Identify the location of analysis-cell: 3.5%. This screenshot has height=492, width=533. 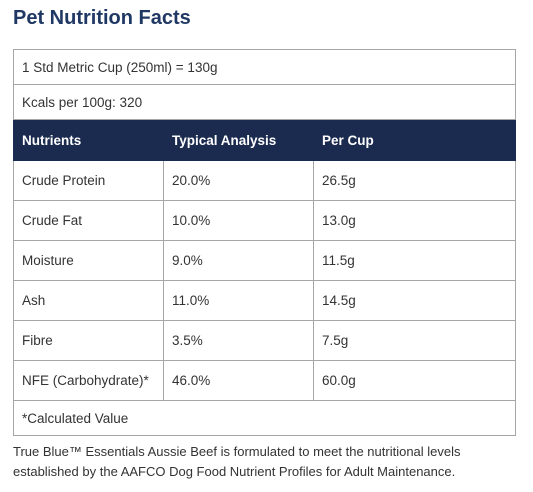
(238, 340).